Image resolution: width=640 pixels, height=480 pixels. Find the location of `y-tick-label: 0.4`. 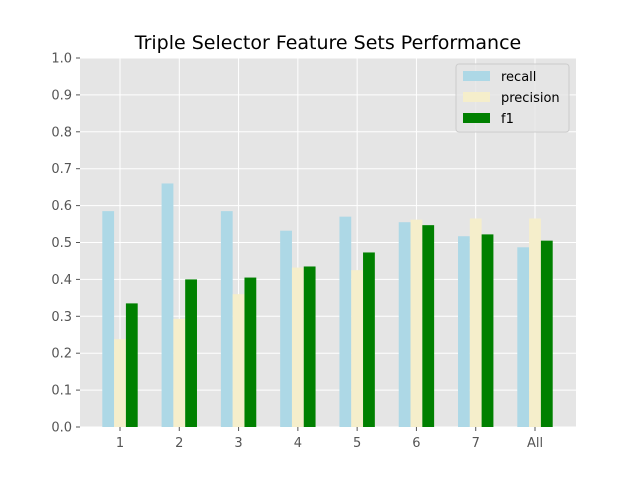

y-tick-label: 0.4 is located at coordinates (61, 280).